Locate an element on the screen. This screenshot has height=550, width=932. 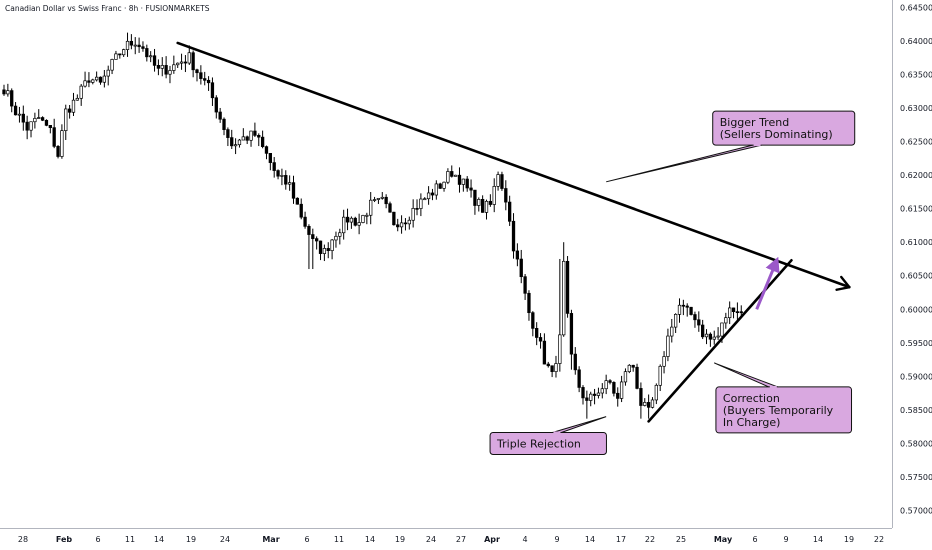
triple-rejection-label: Triple Rejection is located at coordinates (548, 435).